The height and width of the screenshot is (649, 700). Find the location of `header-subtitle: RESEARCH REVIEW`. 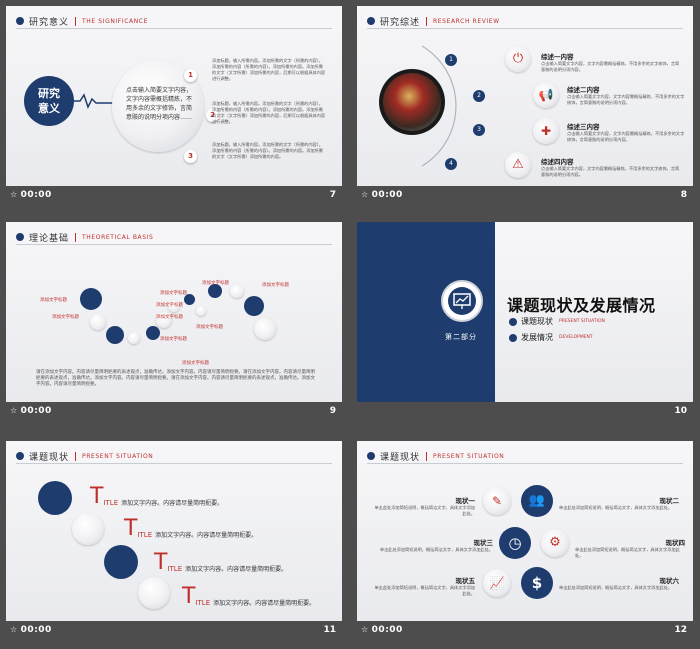

header-subtitle: RESEARCH REVIEW is located at coordinates (466, 21).